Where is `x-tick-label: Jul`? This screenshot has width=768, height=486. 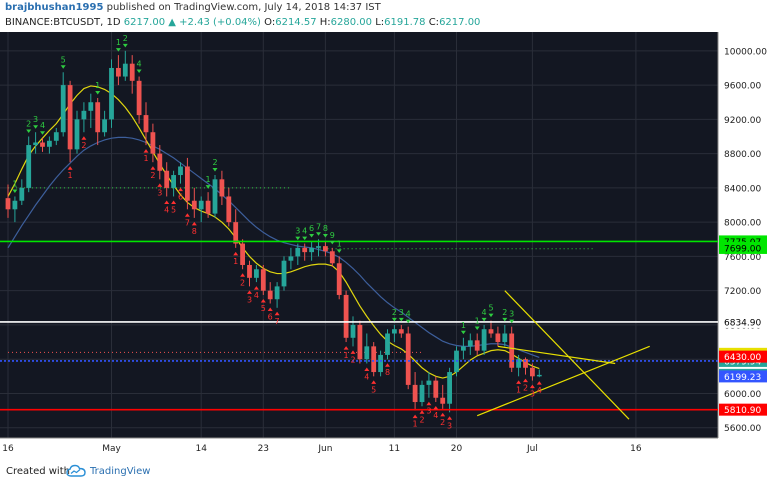
x-tick-label: Jul is located at coordinates (532, 449).